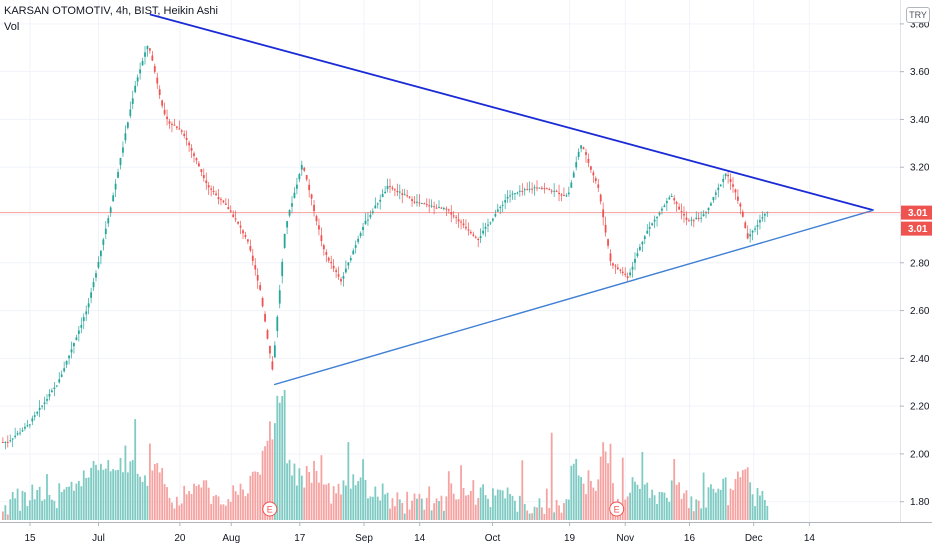  I want to click on price-label: 3.01, so click(918, 229).